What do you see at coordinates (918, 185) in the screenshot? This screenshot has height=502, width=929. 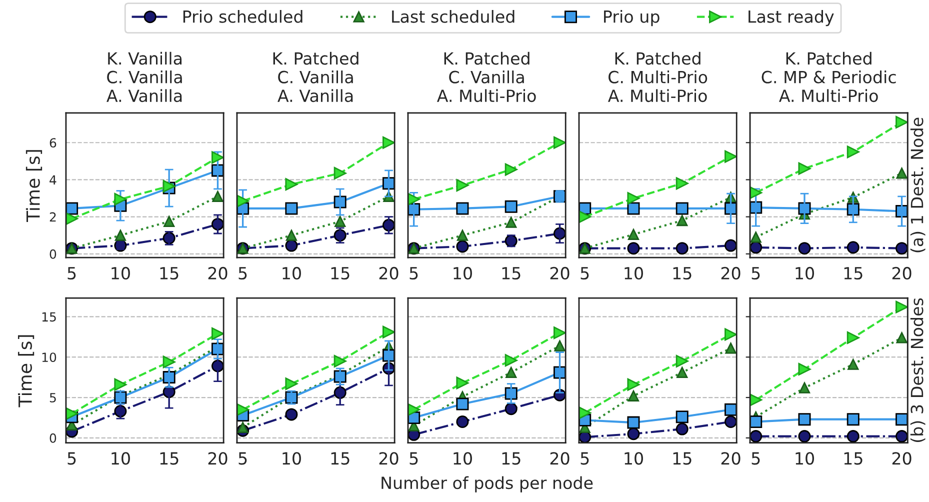 I see `y2-axis-title: (a) 1 Dest. Node` at bounding box center [918, 185].